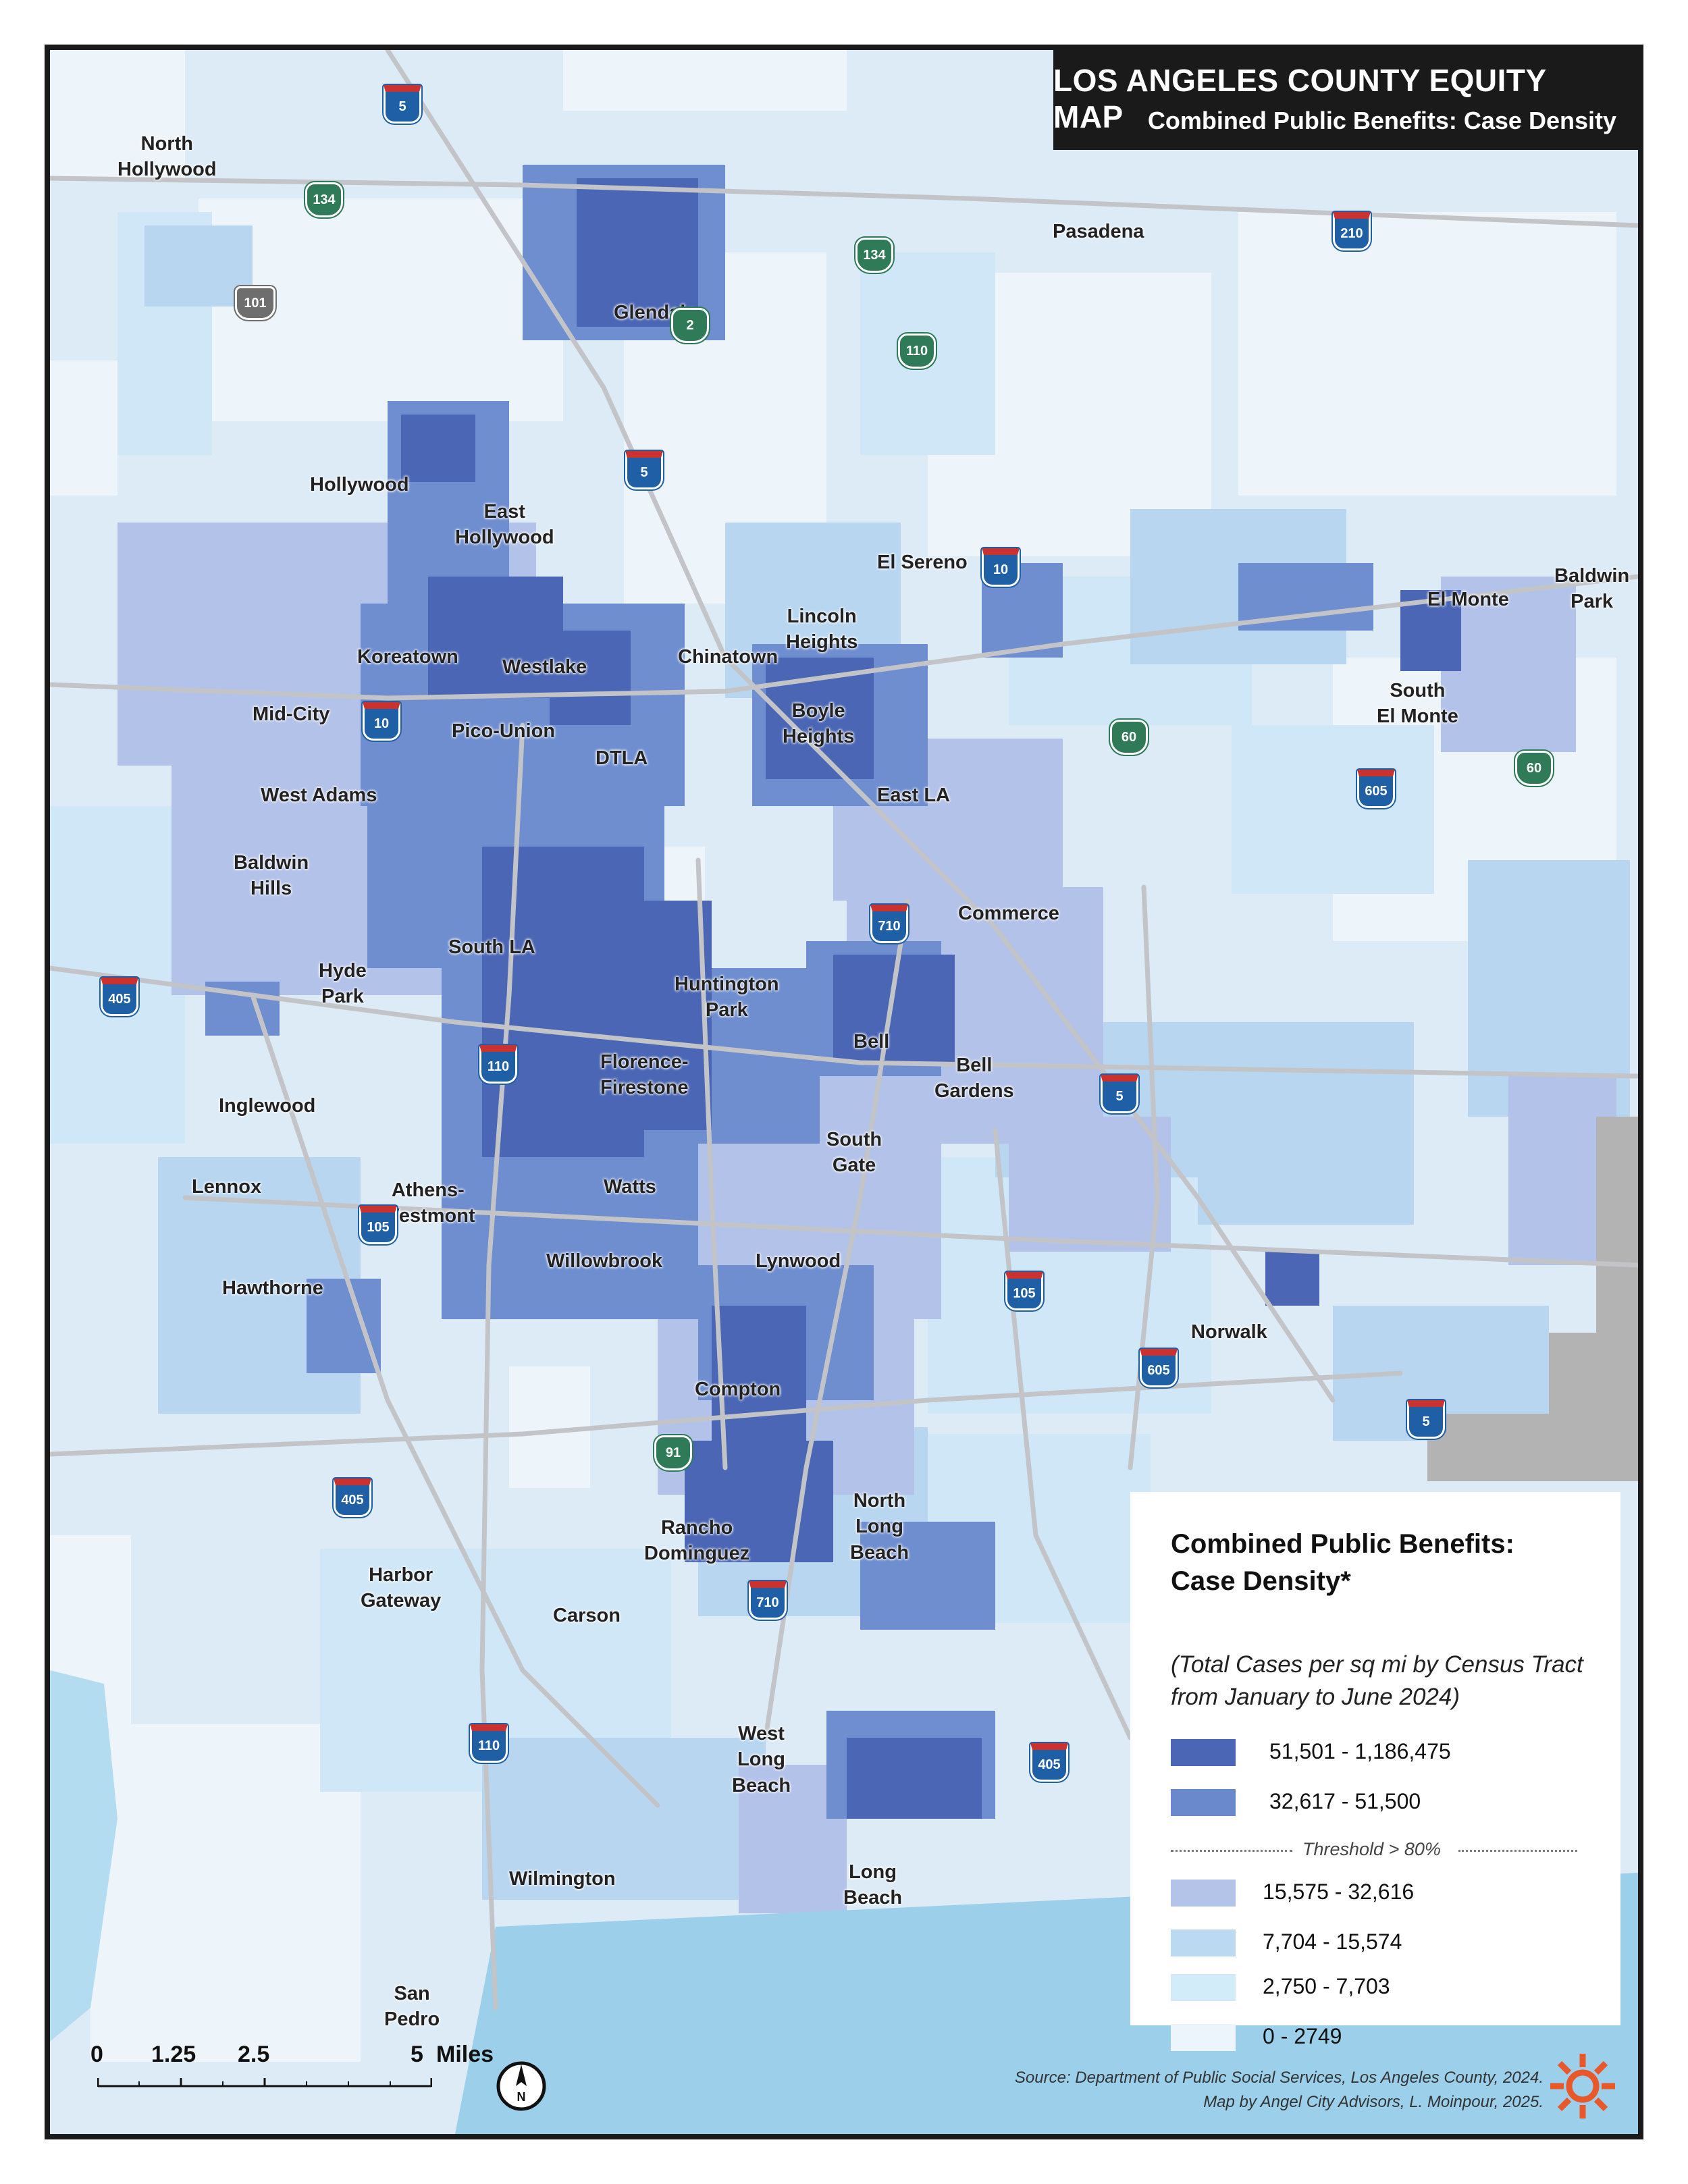 The image size is (1688, 2184). I want to click on legend-row-class-3: 15,575 - 32,616, so click(1387, 1892).